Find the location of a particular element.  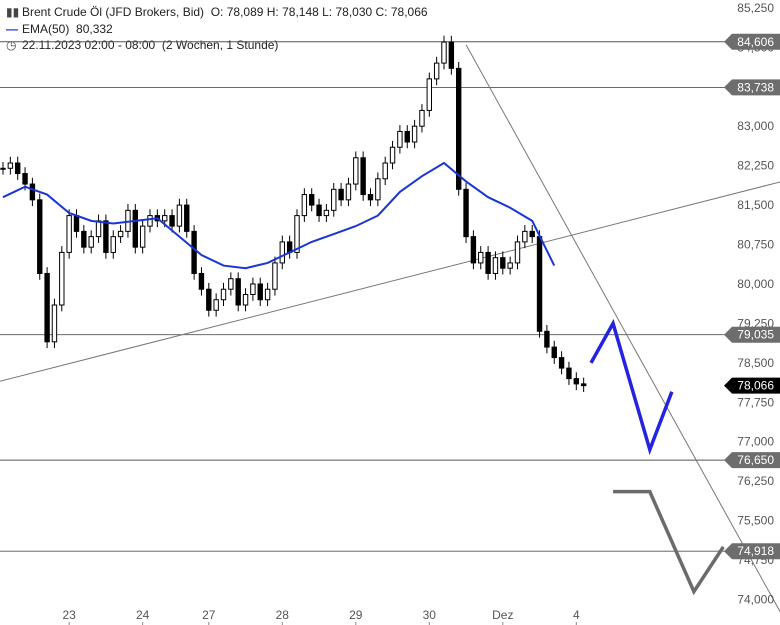

x-tick-label: 24 is located at coordinates (143, 615).